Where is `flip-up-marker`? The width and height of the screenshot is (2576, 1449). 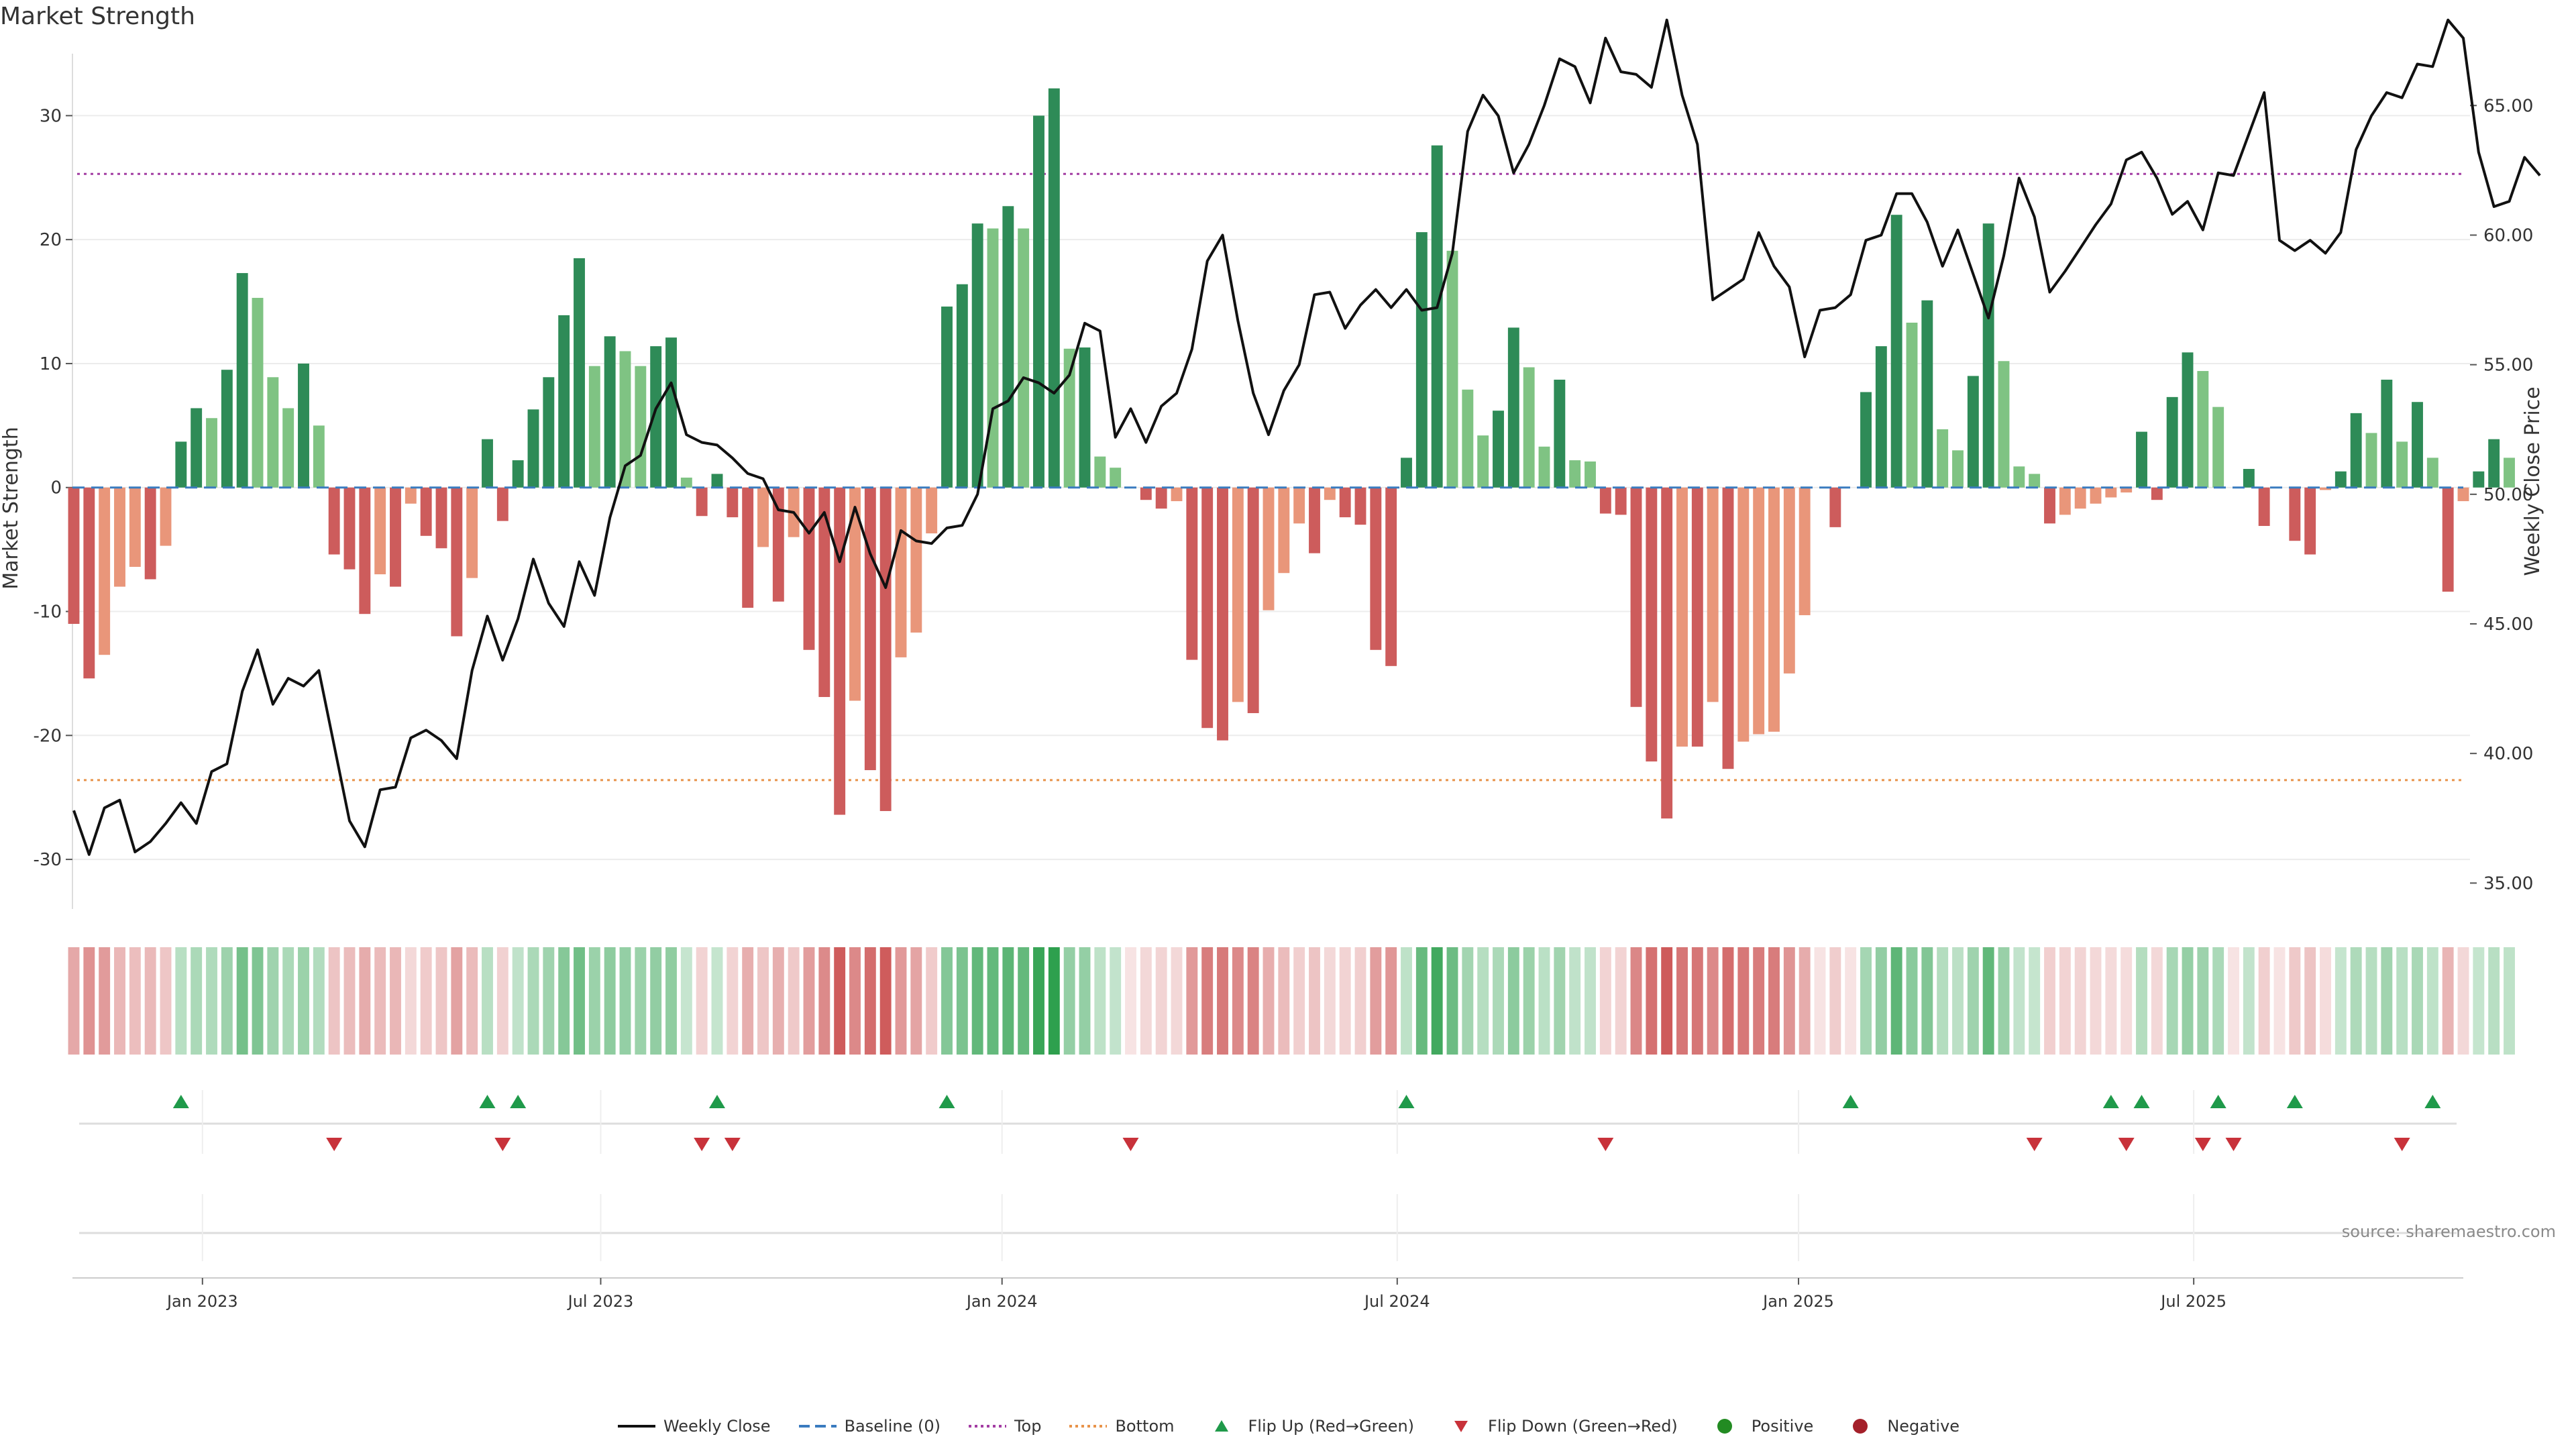
flip-up-marker is located at coordinates (2110, 1101).